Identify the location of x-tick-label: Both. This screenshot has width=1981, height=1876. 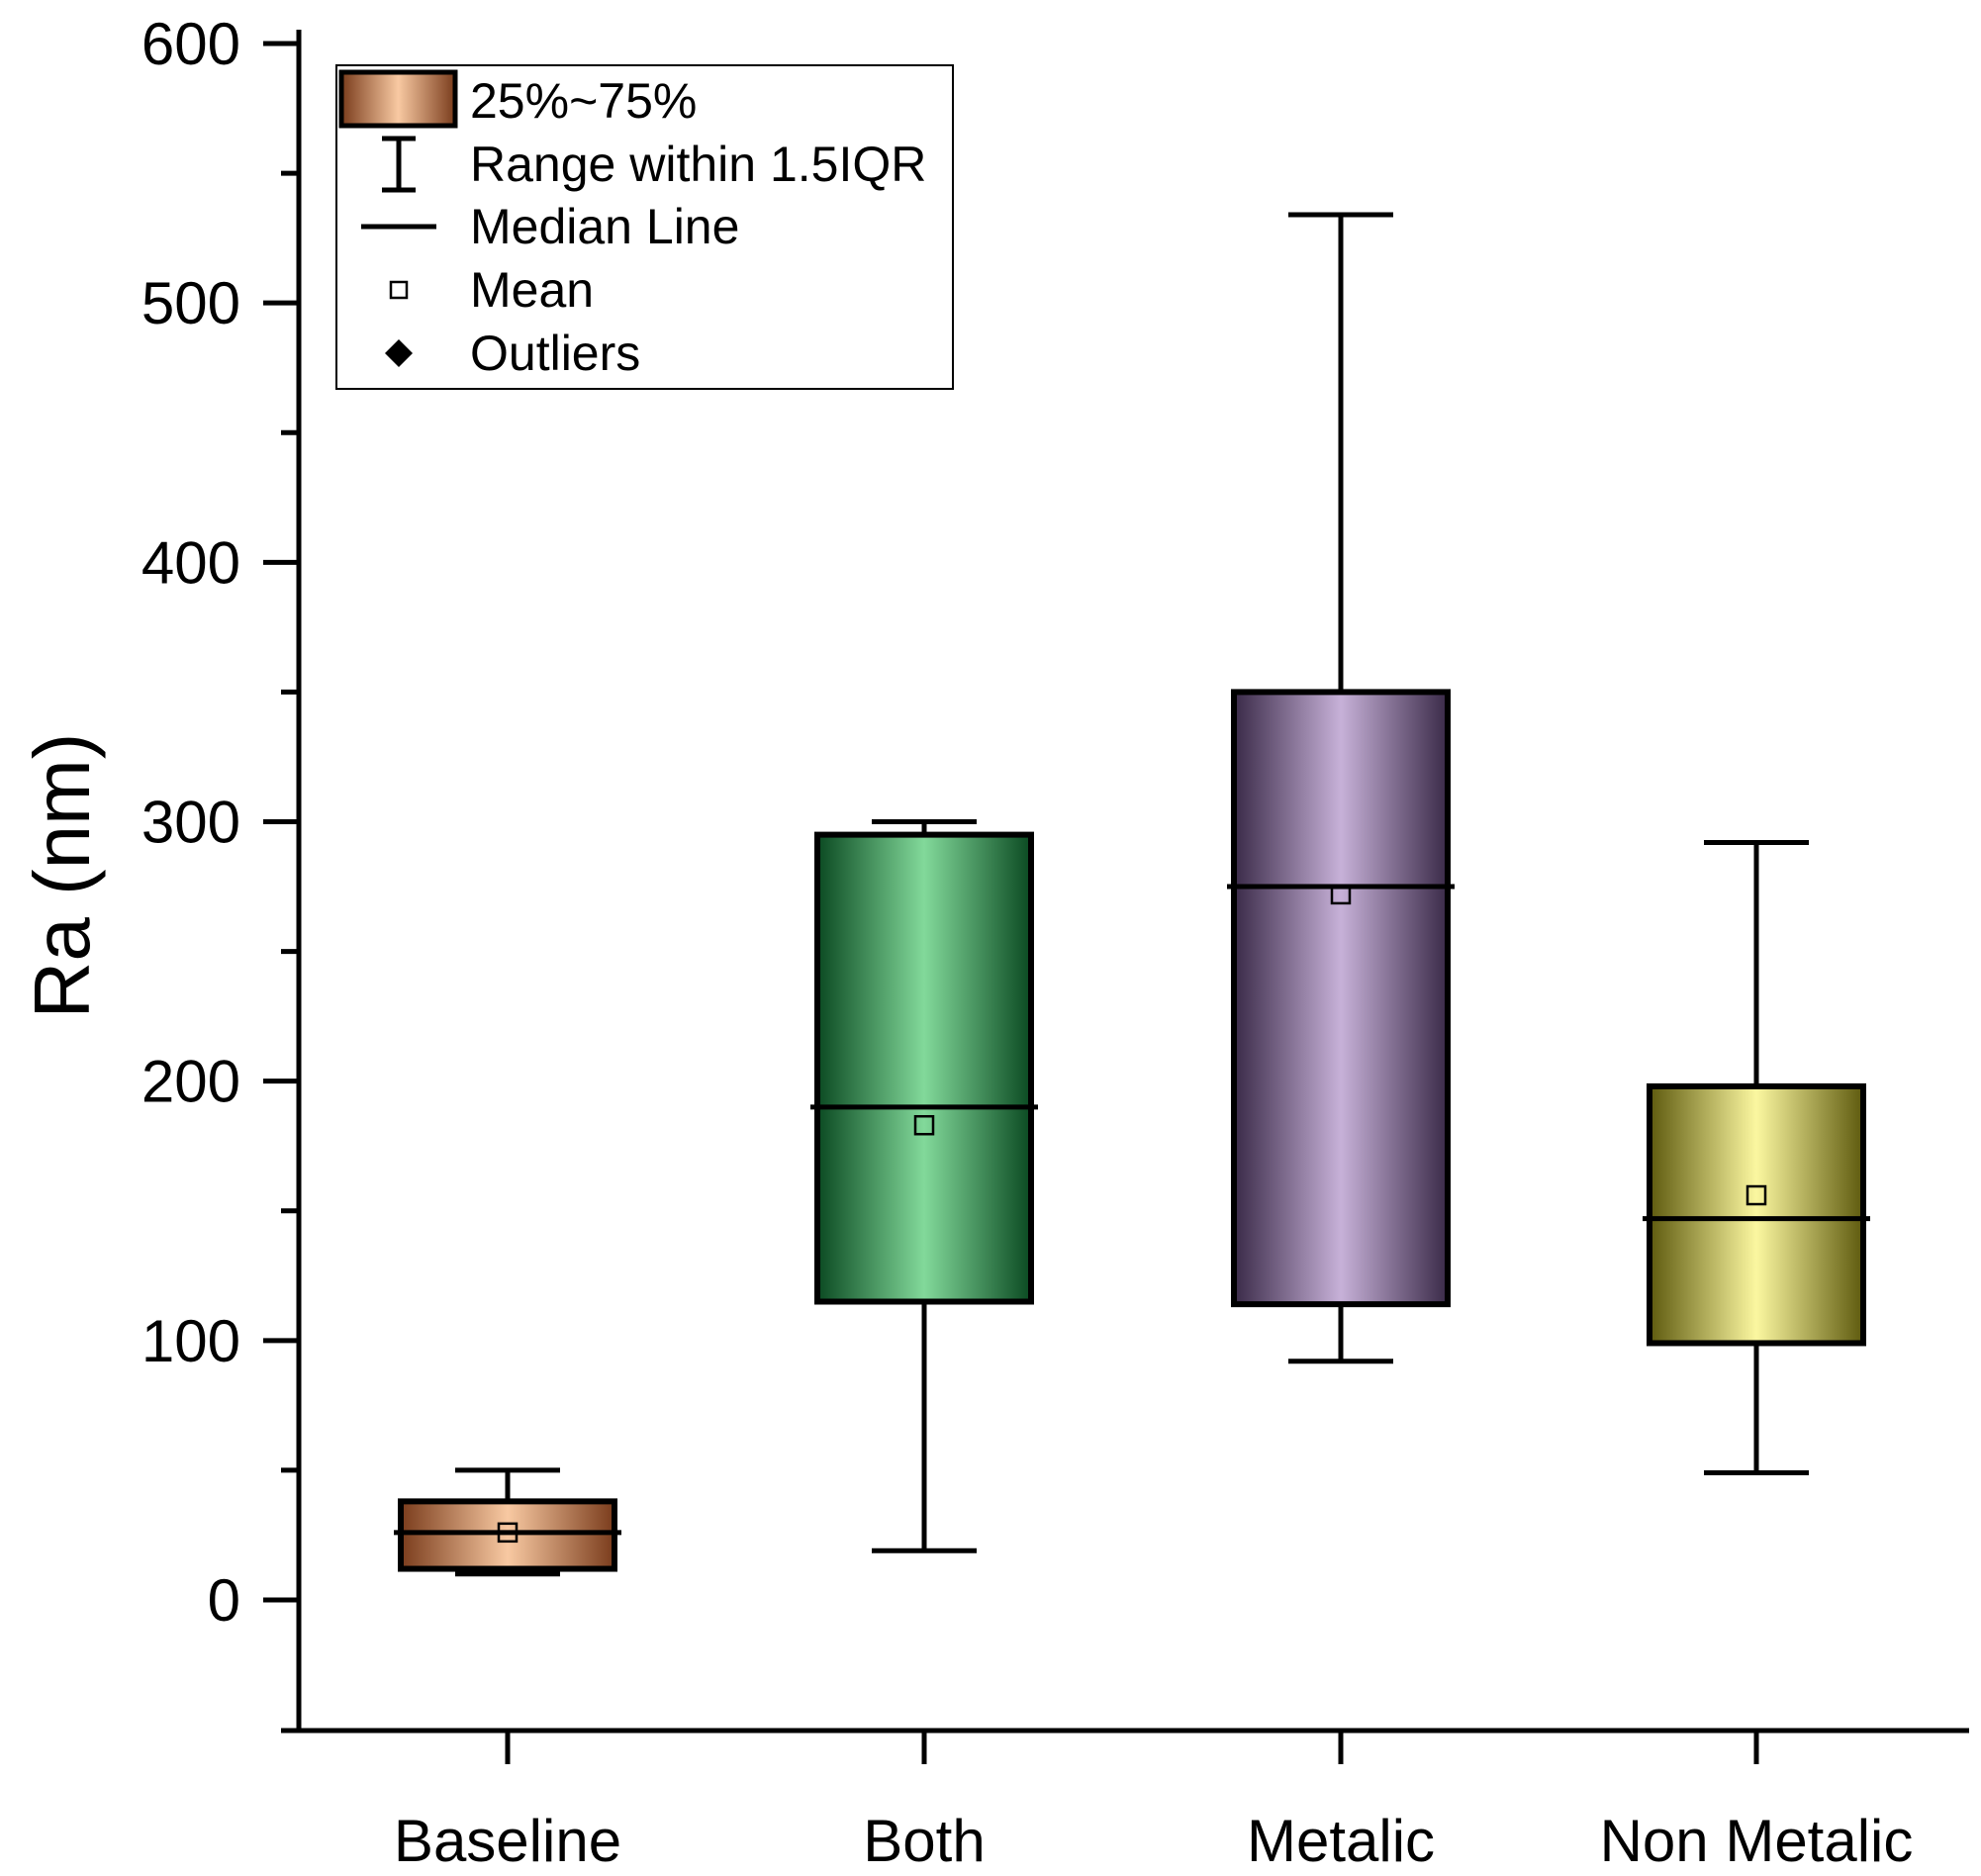
(924, 1841).